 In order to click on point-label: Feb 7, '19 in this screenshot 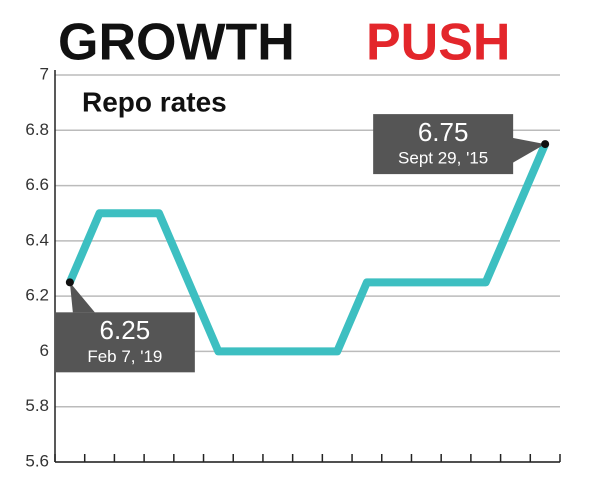, I will do `click(124, 356)`.